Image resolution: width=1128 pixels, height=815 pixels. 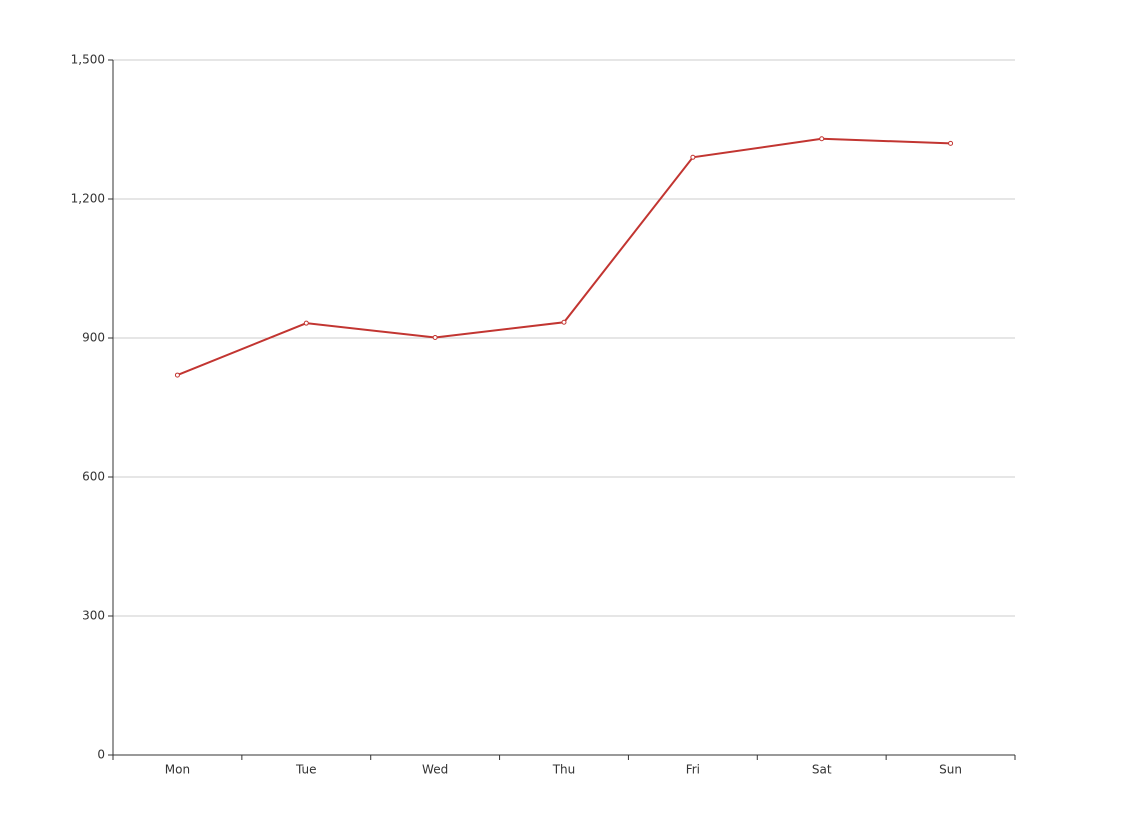 What do you see at coordinates (101, 755) in the screenshot?
I see `y-tick-label: 0` at bounding box center [101, 755].